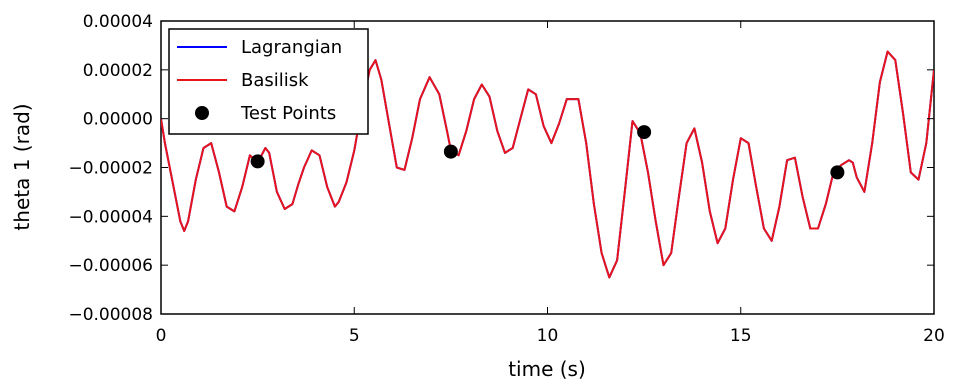 The width and height of the screenshot is (954, 385). What do you see at coordinates (110, 266) in the screenshot?
I see `y-tick-label: −0.00006` at bounding box center [110, 266].